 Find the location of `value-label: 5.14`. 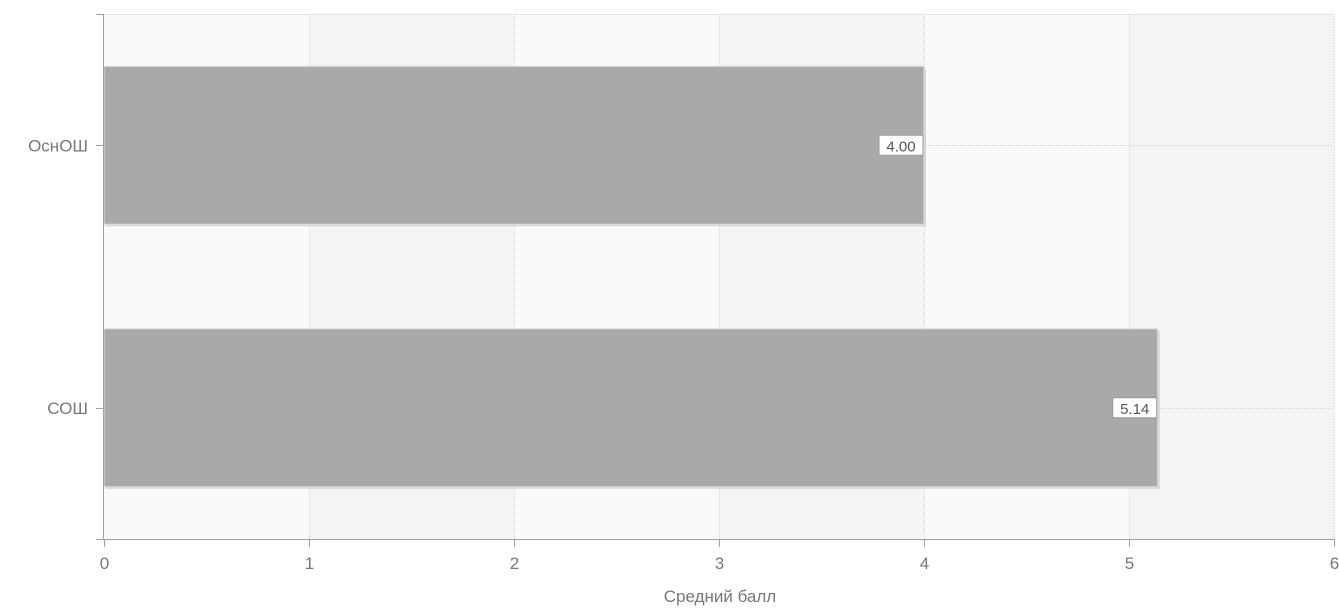

value-label: 5.14 is located at coordinates (1134, 409).